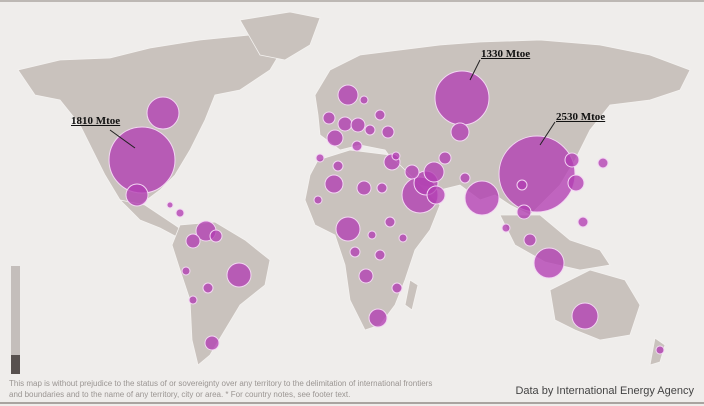 The image size is (704, 406). I want to click on southeast-asia, so click(555, 242).